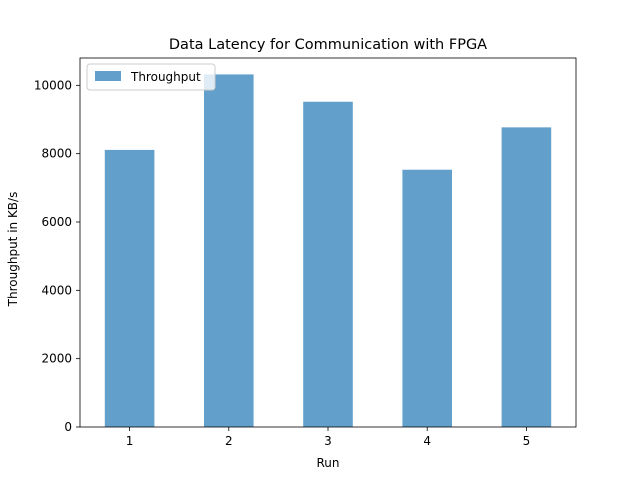 The image size is (640, 480). What do you see at coordinates (527, 441) in the screenshot?
I see `x-tick-label-5: 5` at bounding box center [527, 441].